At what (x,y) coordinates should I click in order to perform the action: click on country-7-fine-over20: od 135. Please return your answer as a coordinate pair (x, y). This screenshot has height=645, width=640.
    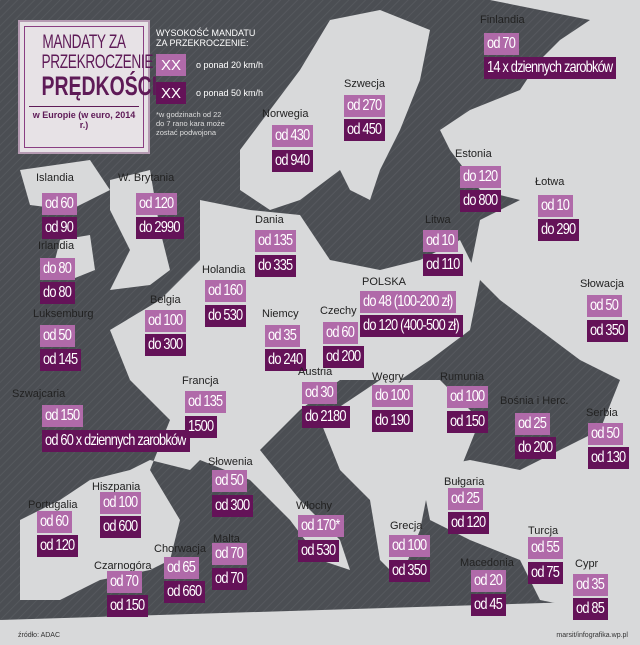
    Looking at the image, I should click on (276, 241).